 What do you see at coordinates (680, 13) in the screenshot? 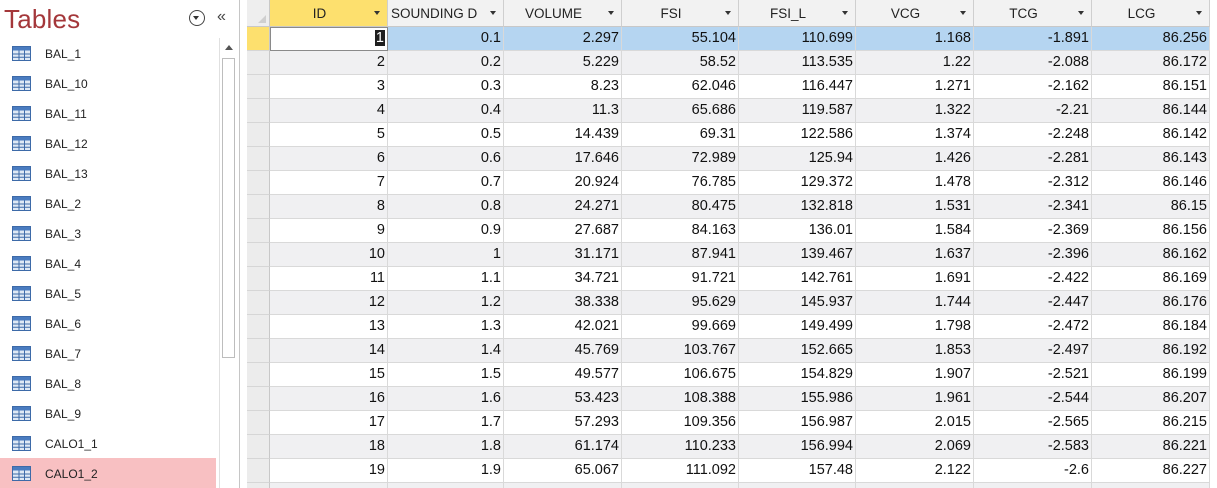
I see `column-header-fsi: FSI` at bounding box center [680, 13].